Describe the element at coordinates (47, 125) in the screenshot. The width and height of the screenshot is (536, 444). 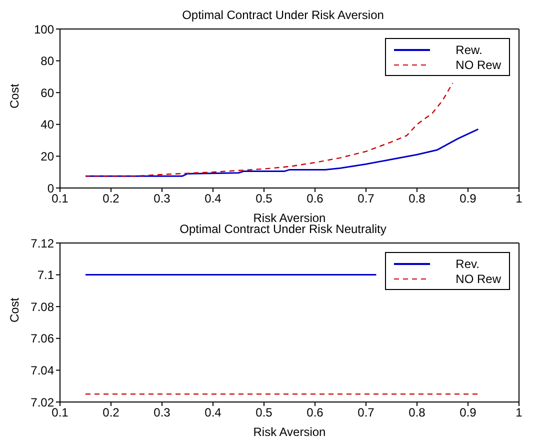
I see `y-tick-label: 40` at that location.